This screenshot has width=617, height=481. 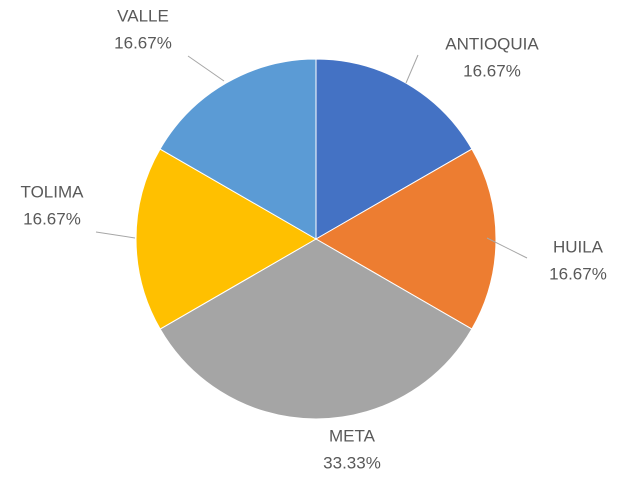 I want to click on slice-label: HUILA, so click(x=578, y=246).